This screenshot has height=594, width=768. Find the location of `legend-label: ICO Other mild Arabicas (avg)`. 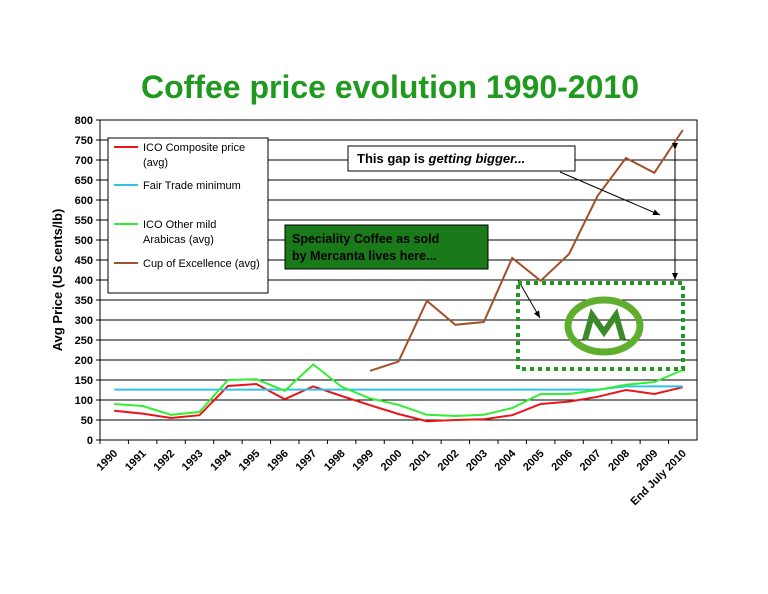

legend-label: ICO Other mild Arabicas (avg) is located at coordinates (179, 232).